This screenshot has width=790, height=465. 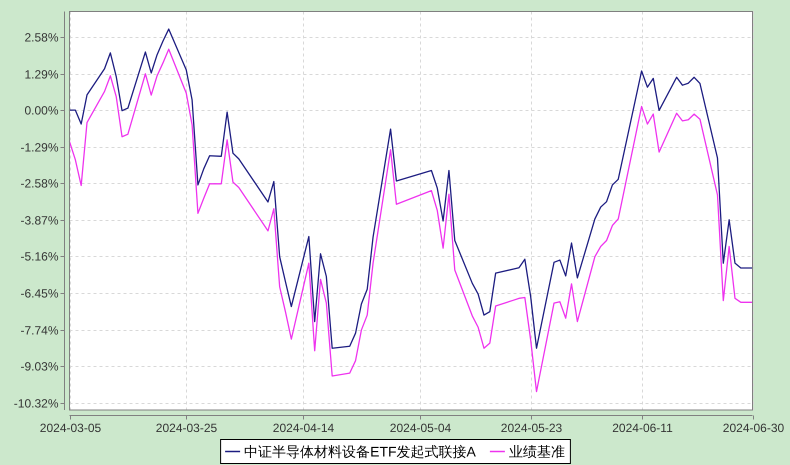 What do you see at coordinates (39, 293) in the screenshot?
I see `y-tick-label: -6.45%` at bounding box center [39, 293].